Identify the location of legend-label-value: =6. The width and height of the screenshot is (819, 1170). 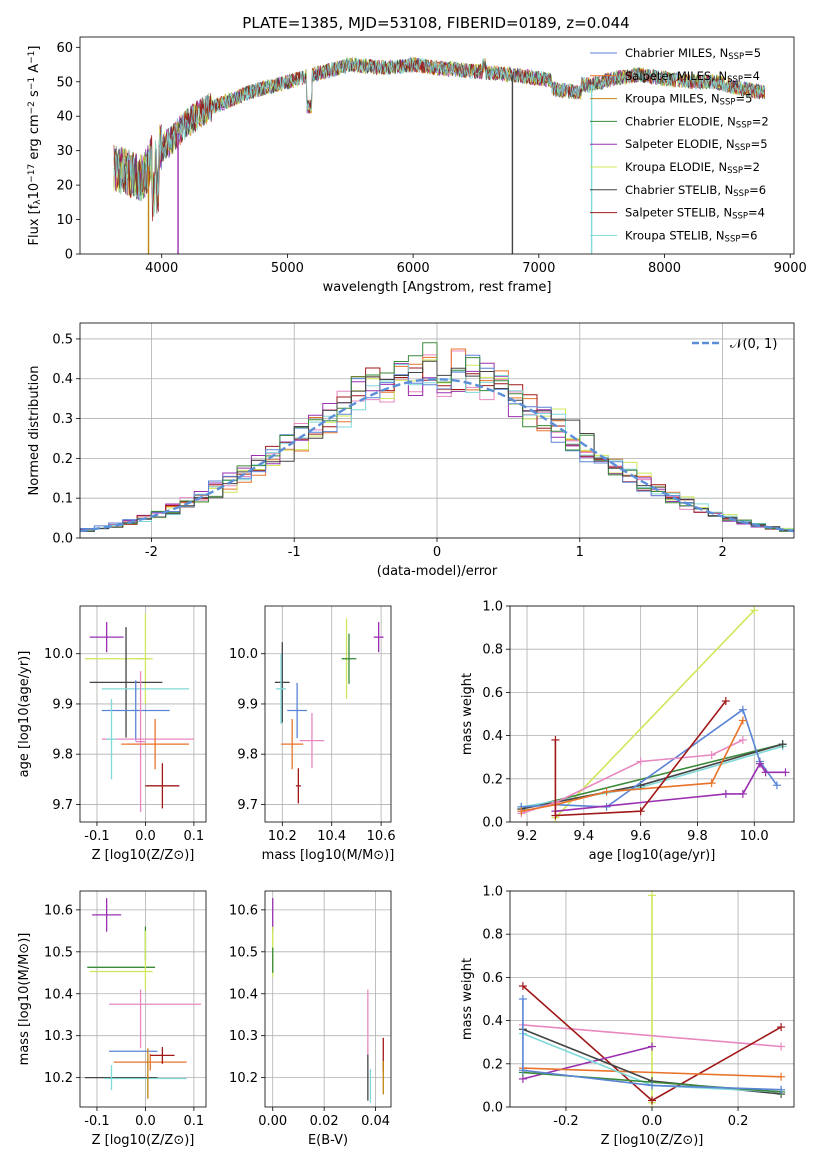
(748, 235).